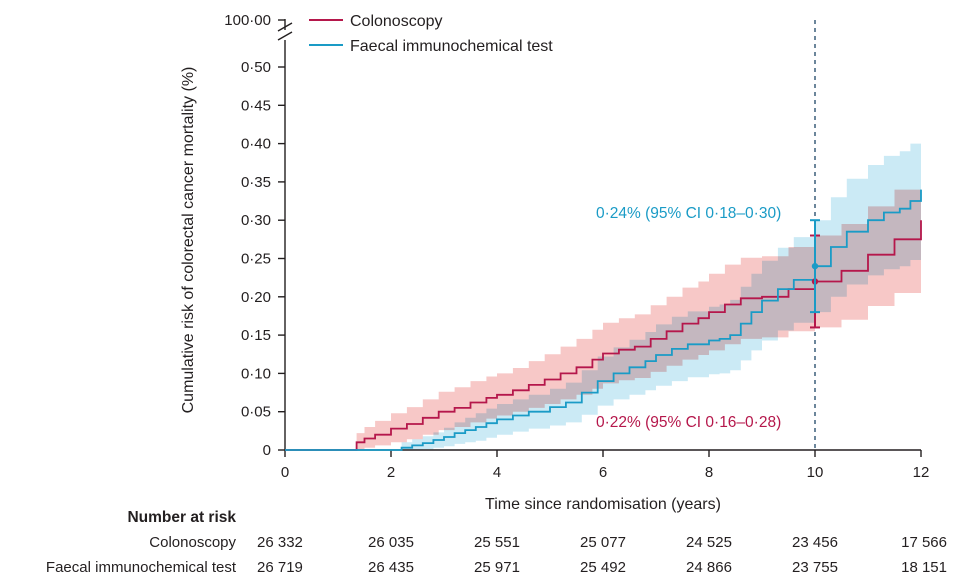 The height and width of the screenshot is (579, 960). I want to click on y-tick-label: 0·40, so click(256, 144).